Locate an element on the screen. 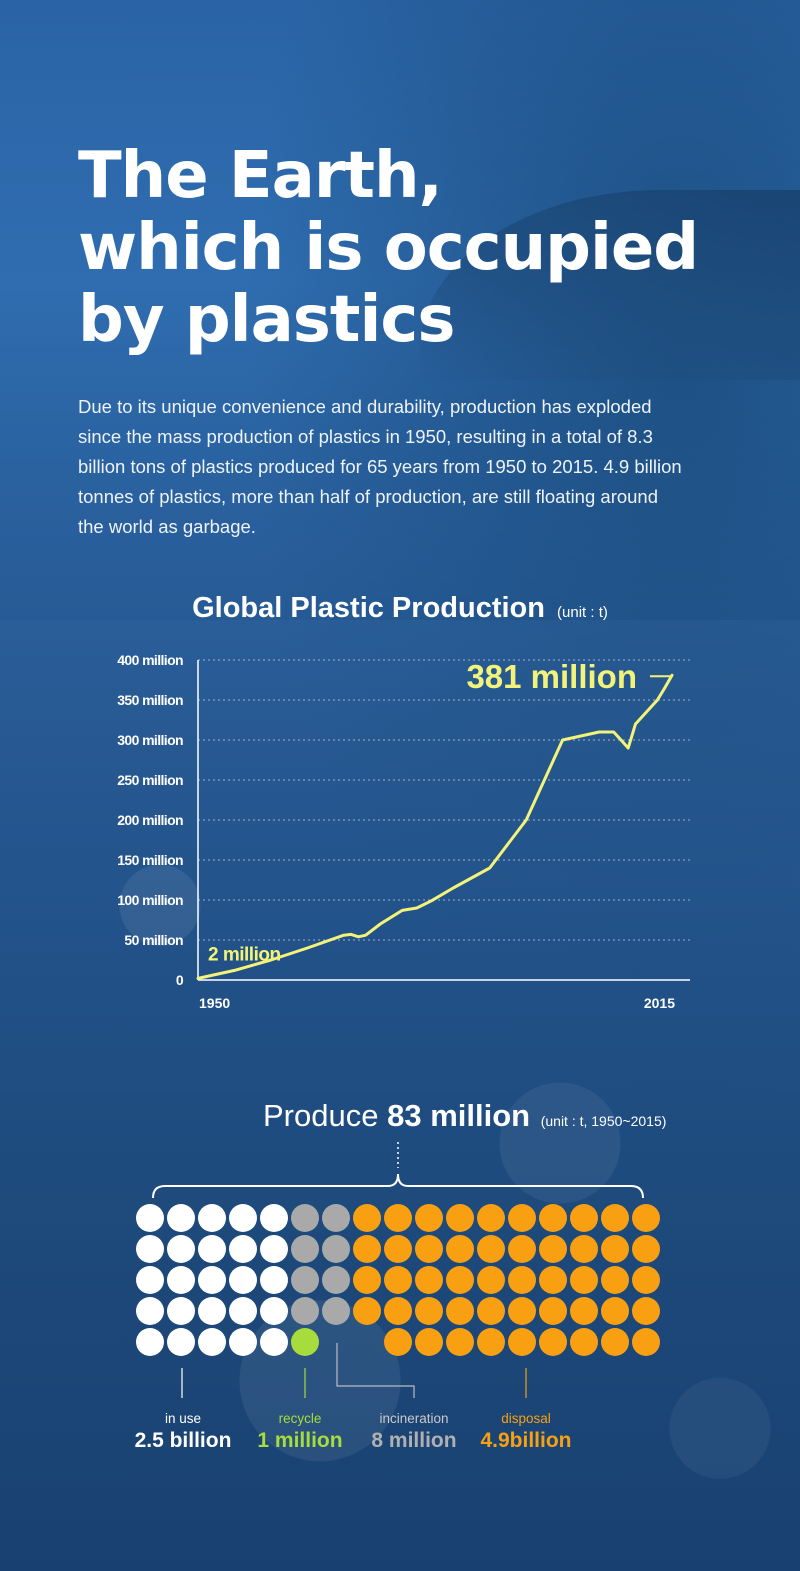 This screenshot has height=1571, width=800. waffle-title-value: 83 million is located at coordinates (459, 1115).